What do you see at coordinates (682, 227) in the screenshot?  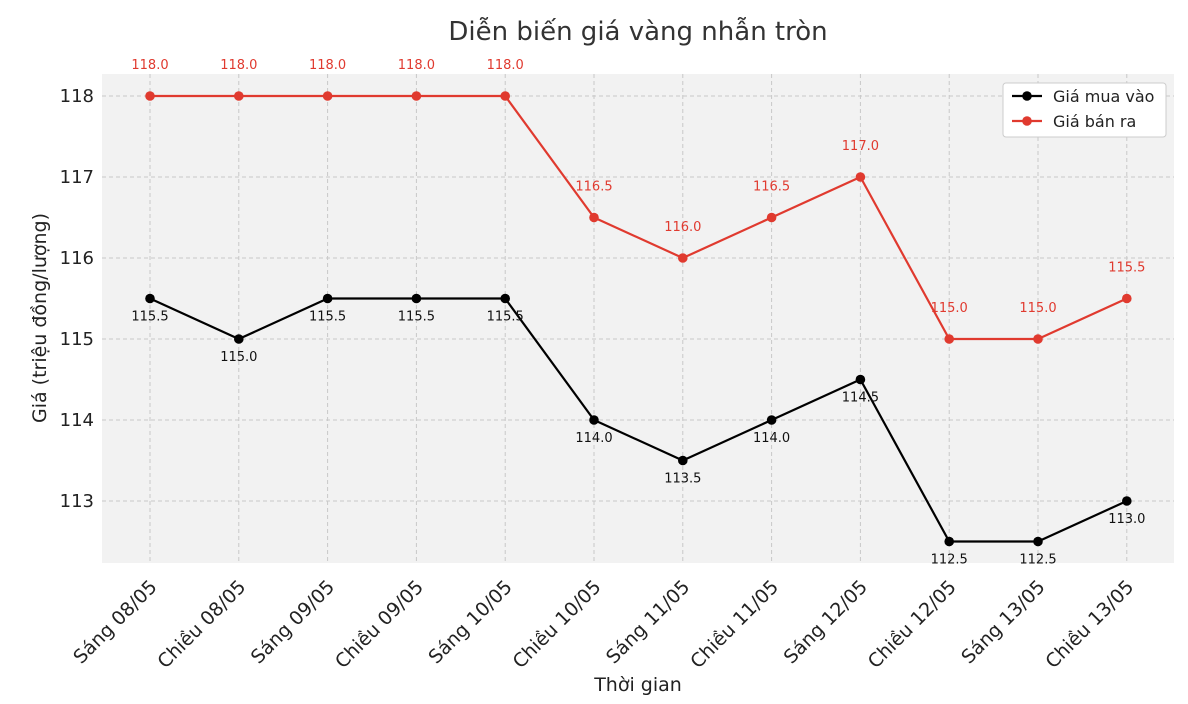 I see `data-label-sell: 116.0` at bounding box center [682, 227].